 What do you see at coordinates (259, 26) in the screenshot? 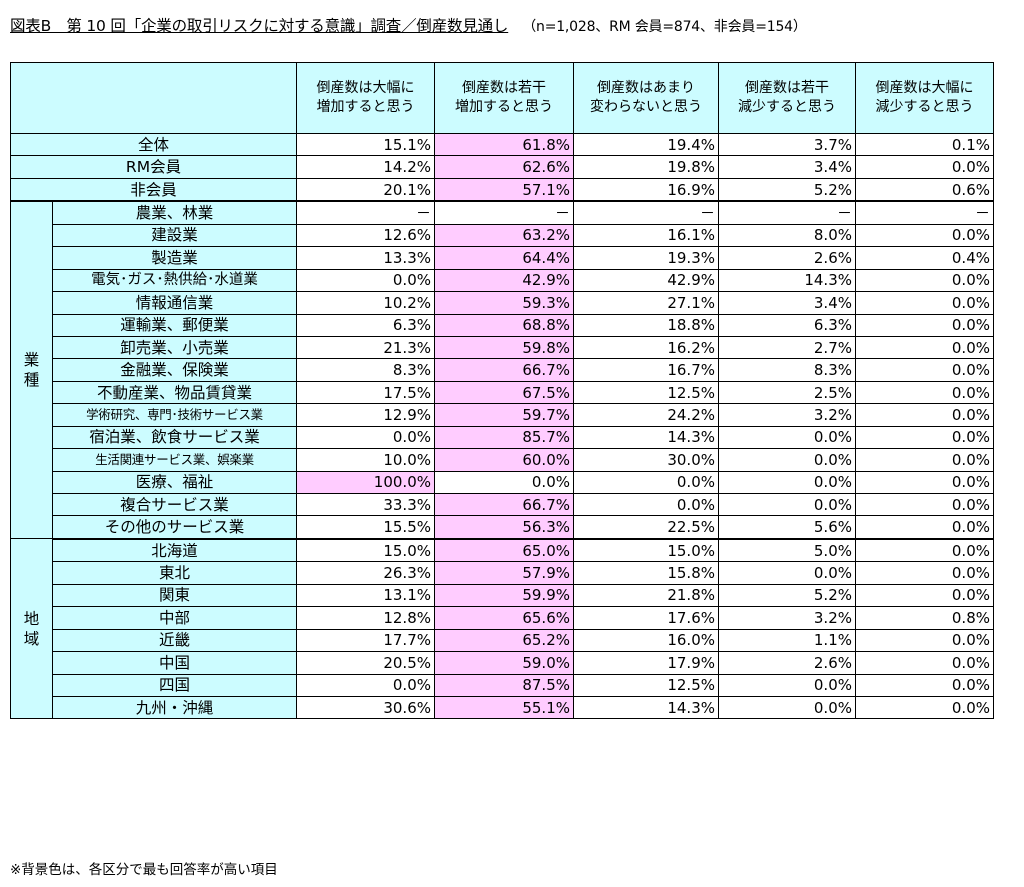
I see `title-main: 図表B 第 10 回「企業の取引リスクに対する意識」調査／倒産数見通し` at bounding box center [259, 26].